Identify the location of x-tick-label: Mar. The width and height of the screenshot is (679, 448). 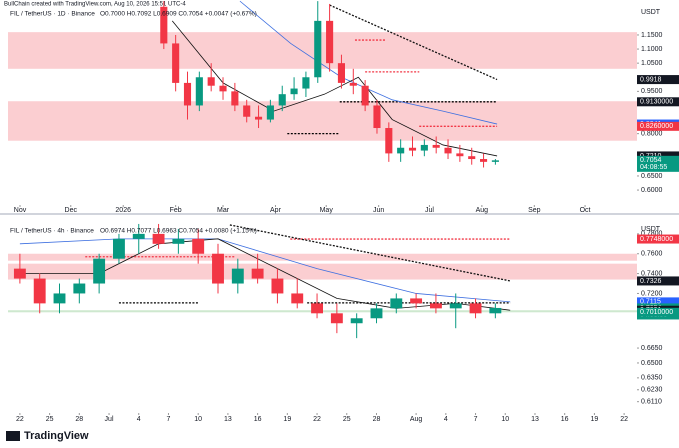
(223, 210).